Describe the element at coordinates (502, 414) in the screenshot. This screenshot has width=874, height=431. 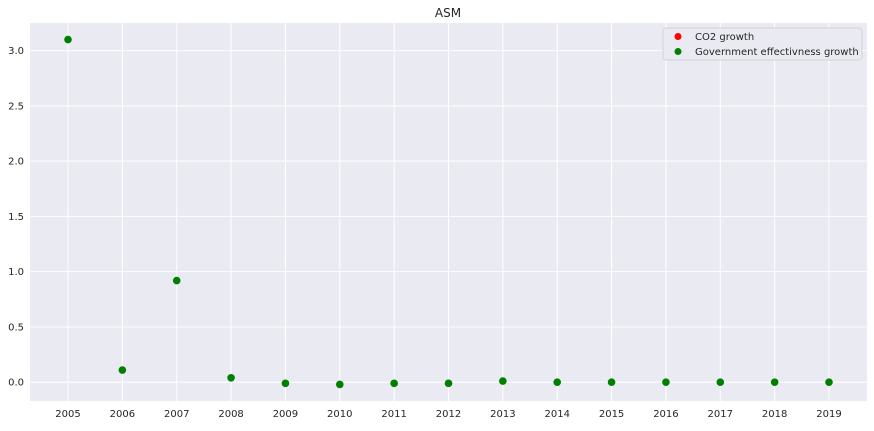
I see `x-tick-label: 2013` at that location.